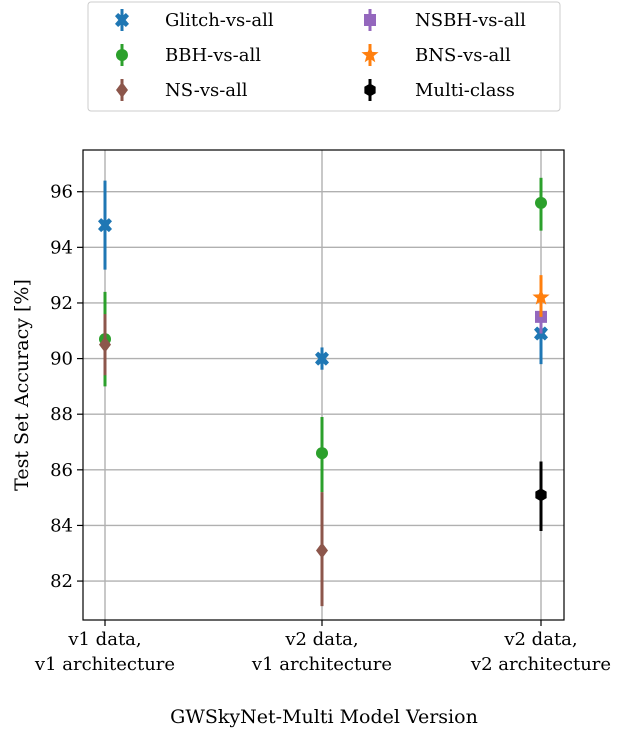 This screenshot has height=740, width=624. What do you see at coordinates (541, 296) in the screenshot?
I see `bns-vs-all-point` at bounding box center [541, 296].